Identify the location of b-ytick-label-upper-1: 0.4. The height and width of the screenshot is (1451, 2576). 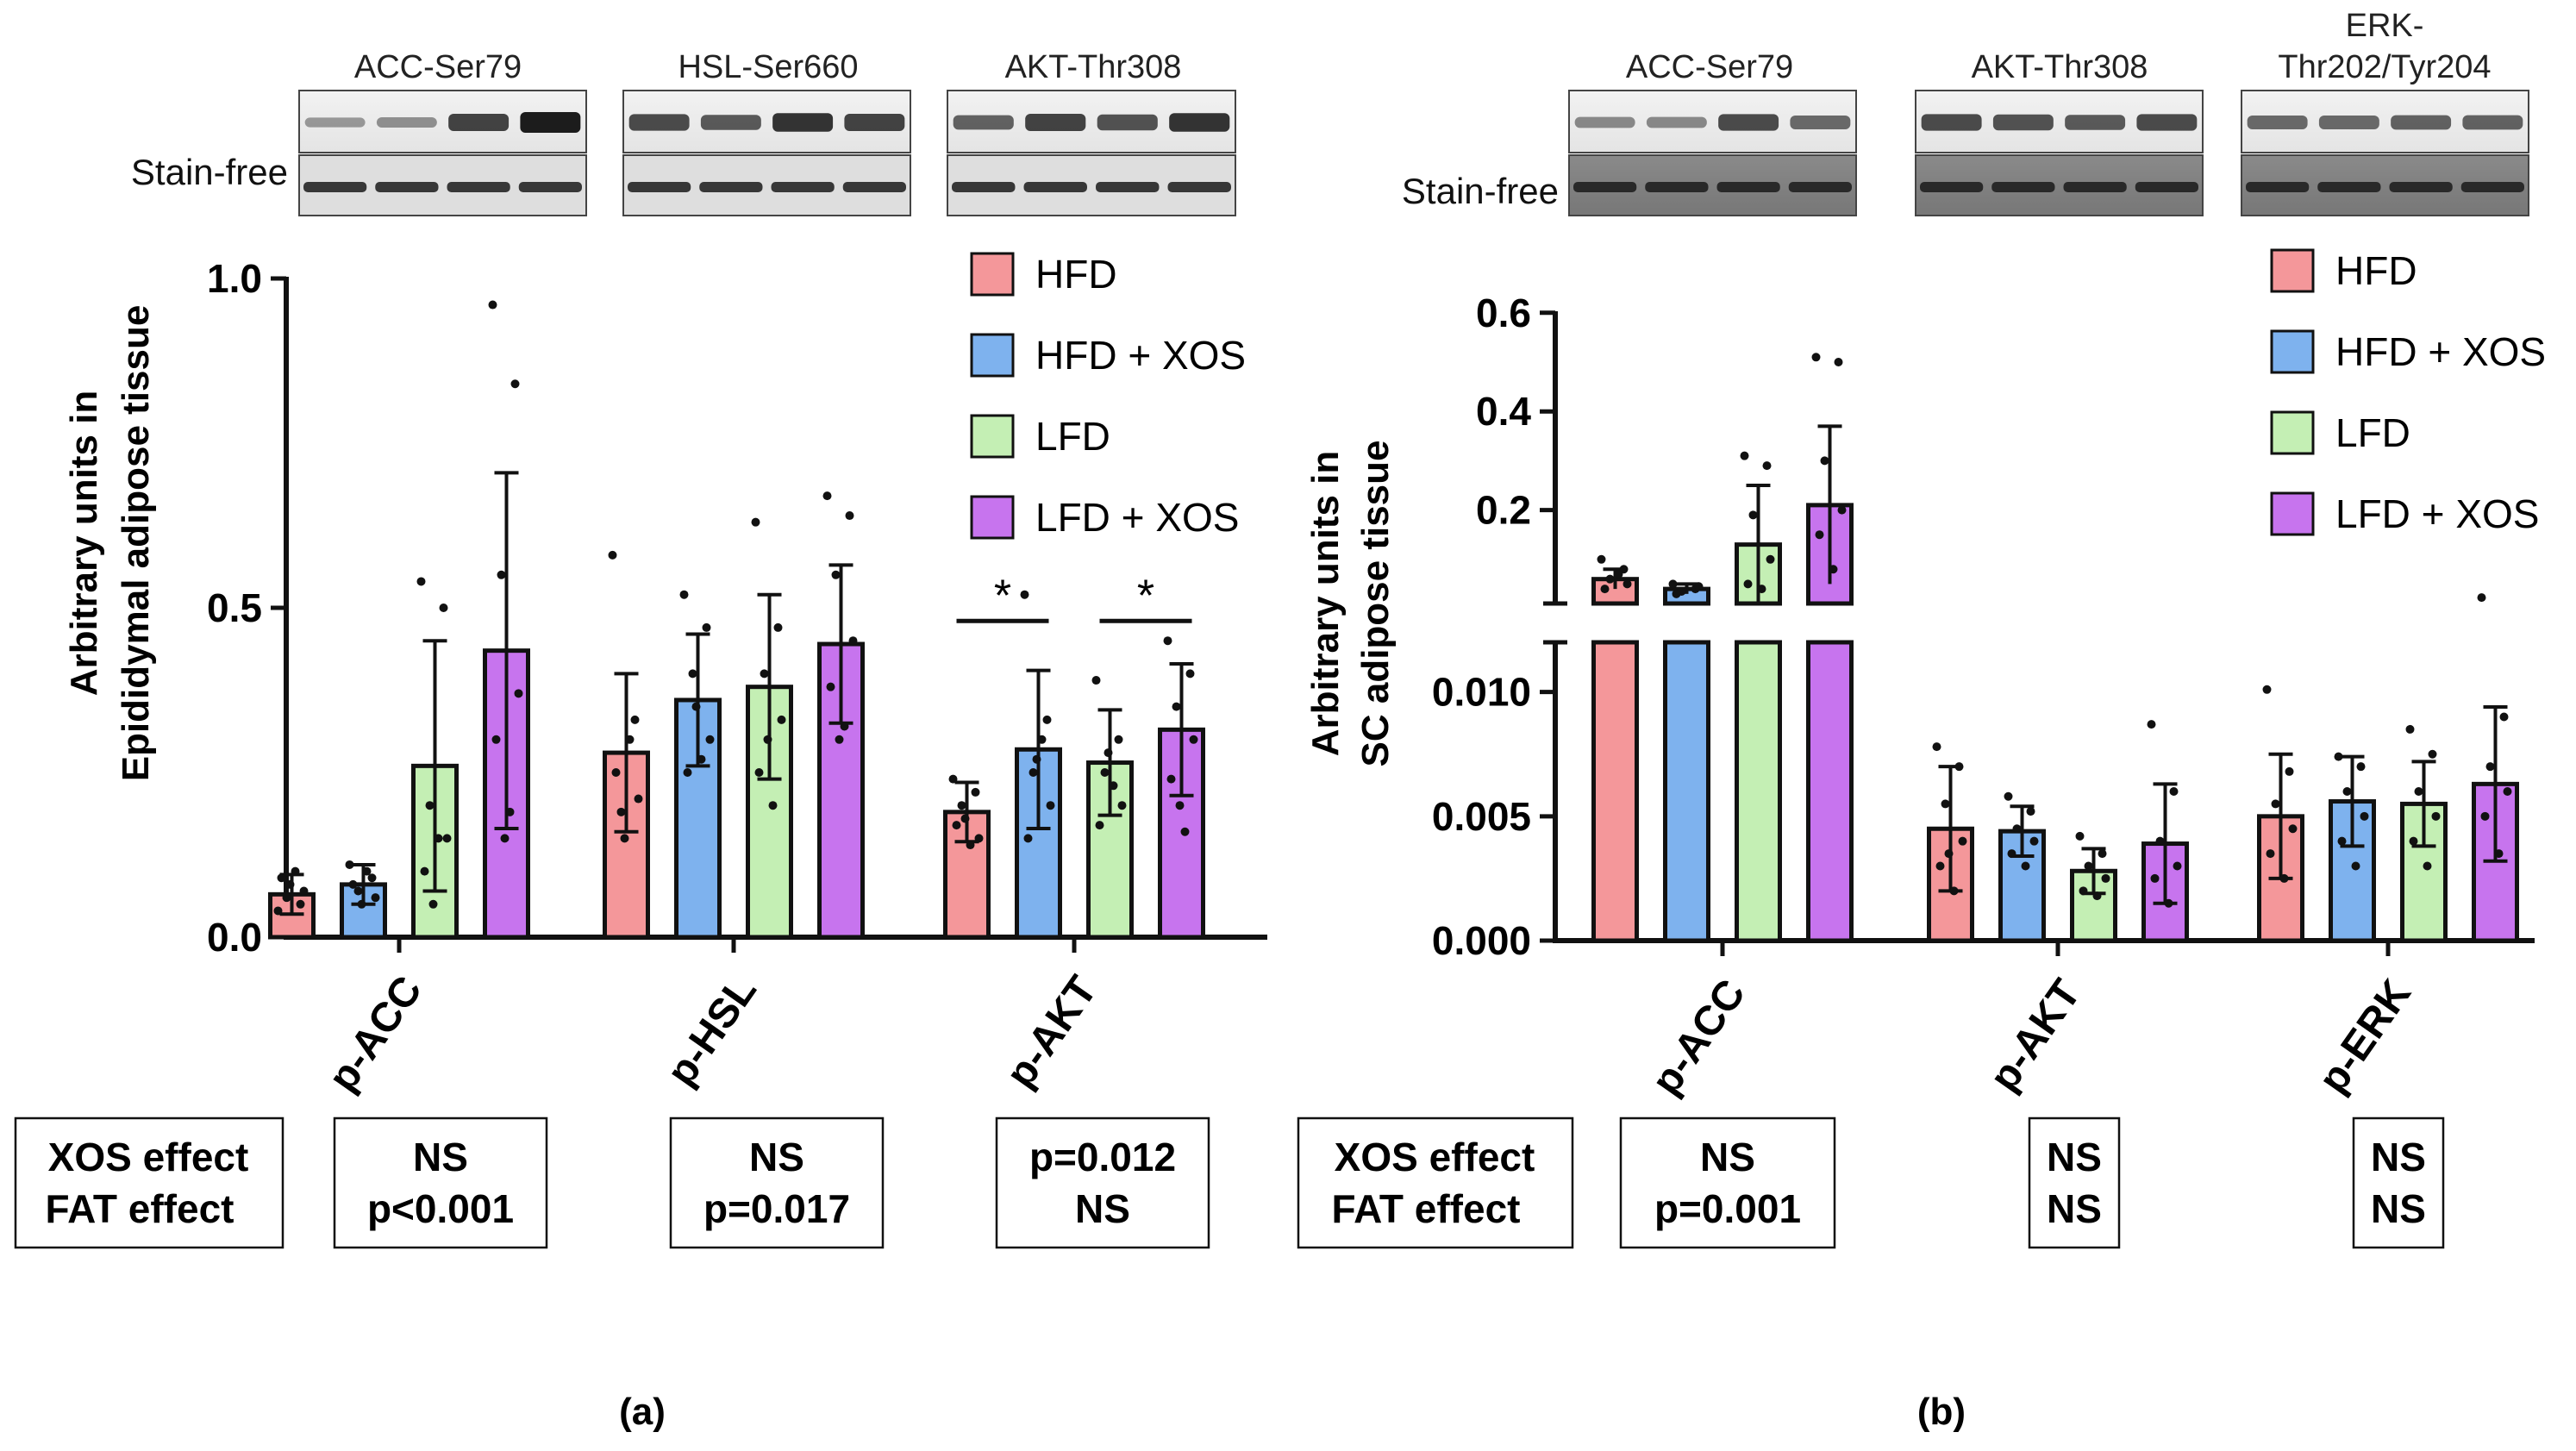
(1504, 411).